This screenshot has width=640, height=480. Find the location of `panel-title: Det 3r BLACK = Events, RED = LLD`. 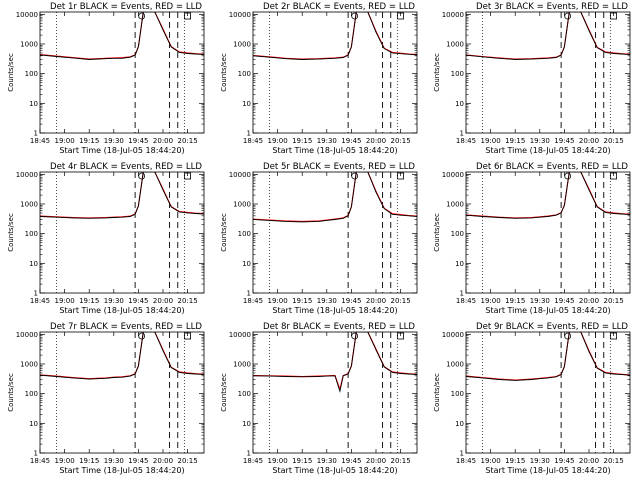

panel-title: Det 3r BLACK = Events, RED = LLD is located at coordinates (552, 7).